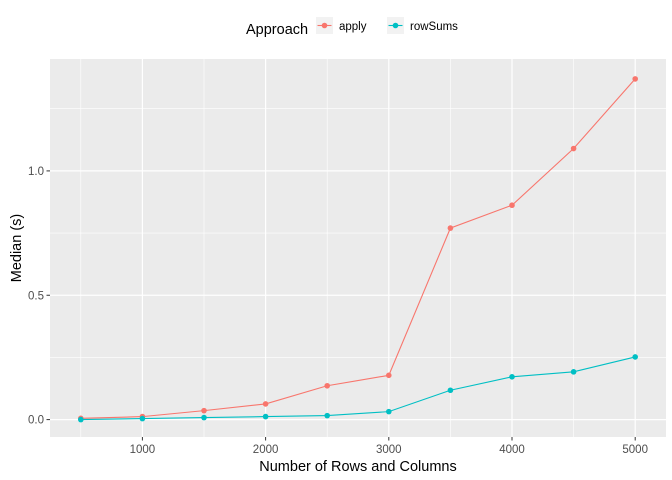 The height and width of the screenshot is (480, 672). What do you see at coordinates (277, 30) in the screenshot?
I see `legend-title: Approach` at bounding box center [277, 30].